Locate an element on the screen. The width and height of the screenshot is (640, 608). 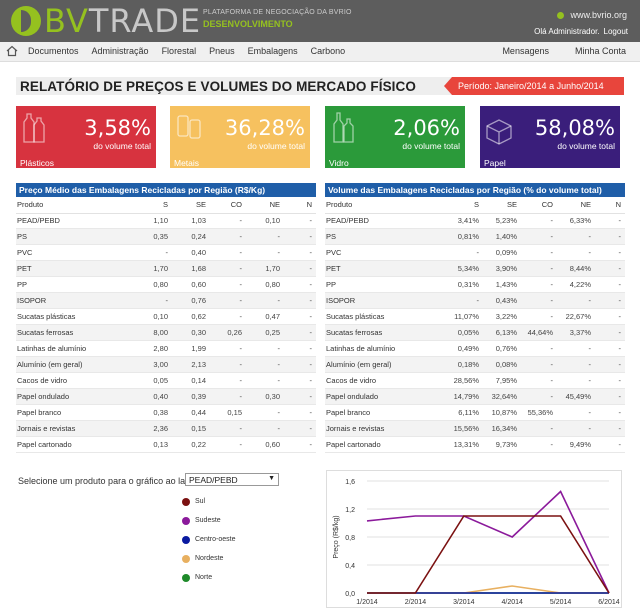
legend-item: Sul is located at coordinates (208, 501).